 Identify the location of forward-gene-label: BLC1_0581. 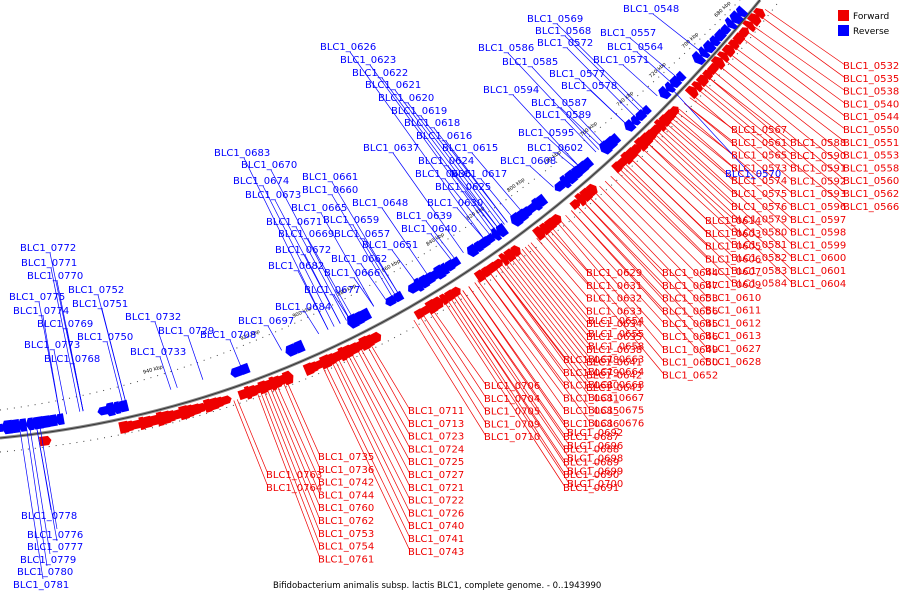
(759, 245).